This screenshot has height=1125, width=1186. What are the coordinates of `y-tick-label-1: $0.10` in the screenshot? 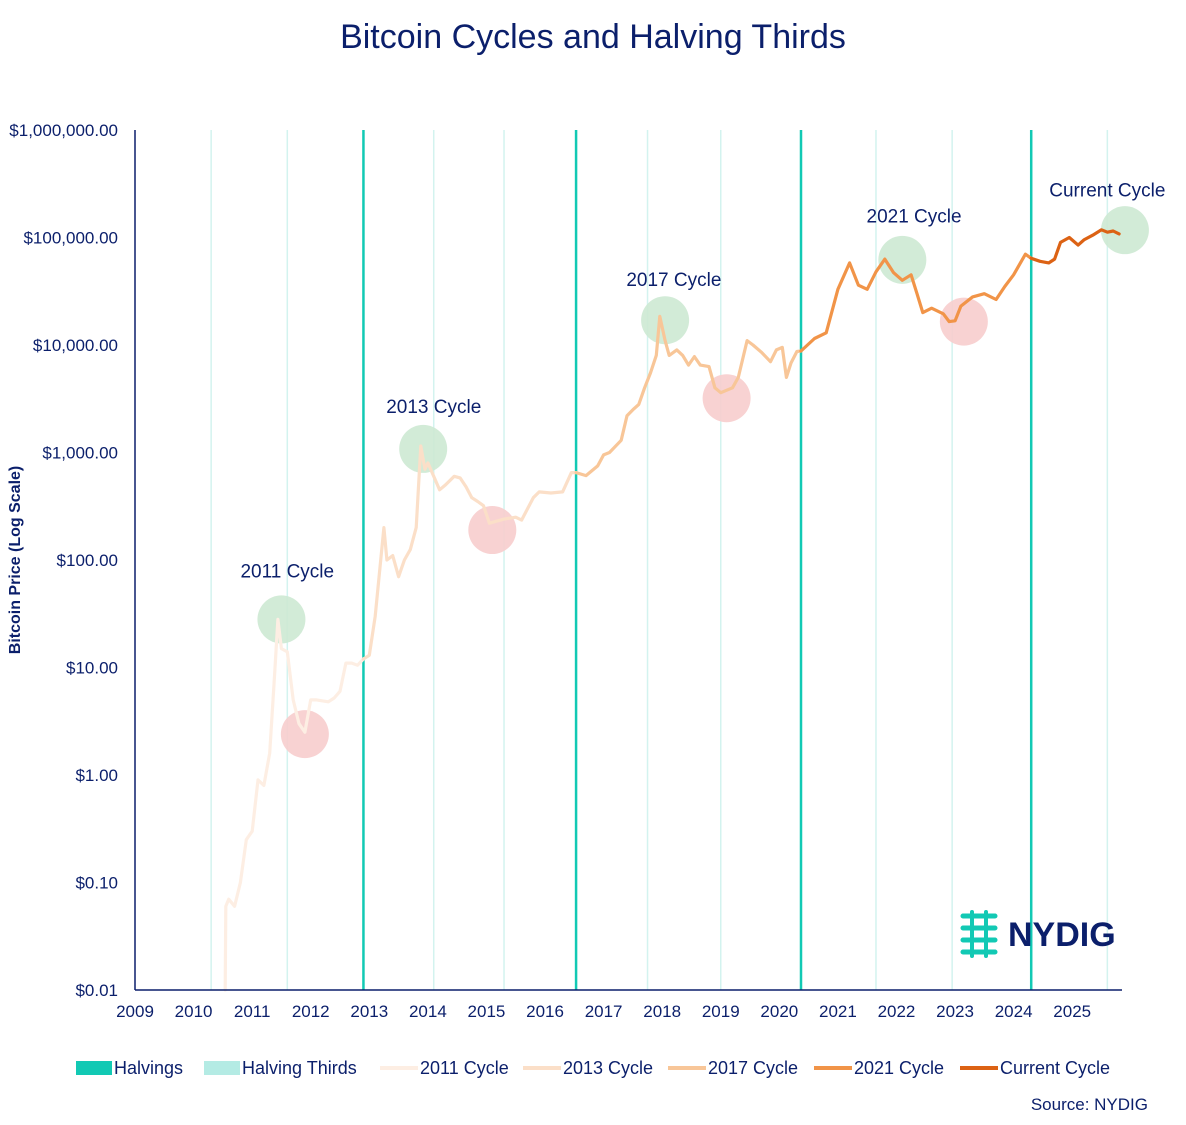 It's located at (96, 883).